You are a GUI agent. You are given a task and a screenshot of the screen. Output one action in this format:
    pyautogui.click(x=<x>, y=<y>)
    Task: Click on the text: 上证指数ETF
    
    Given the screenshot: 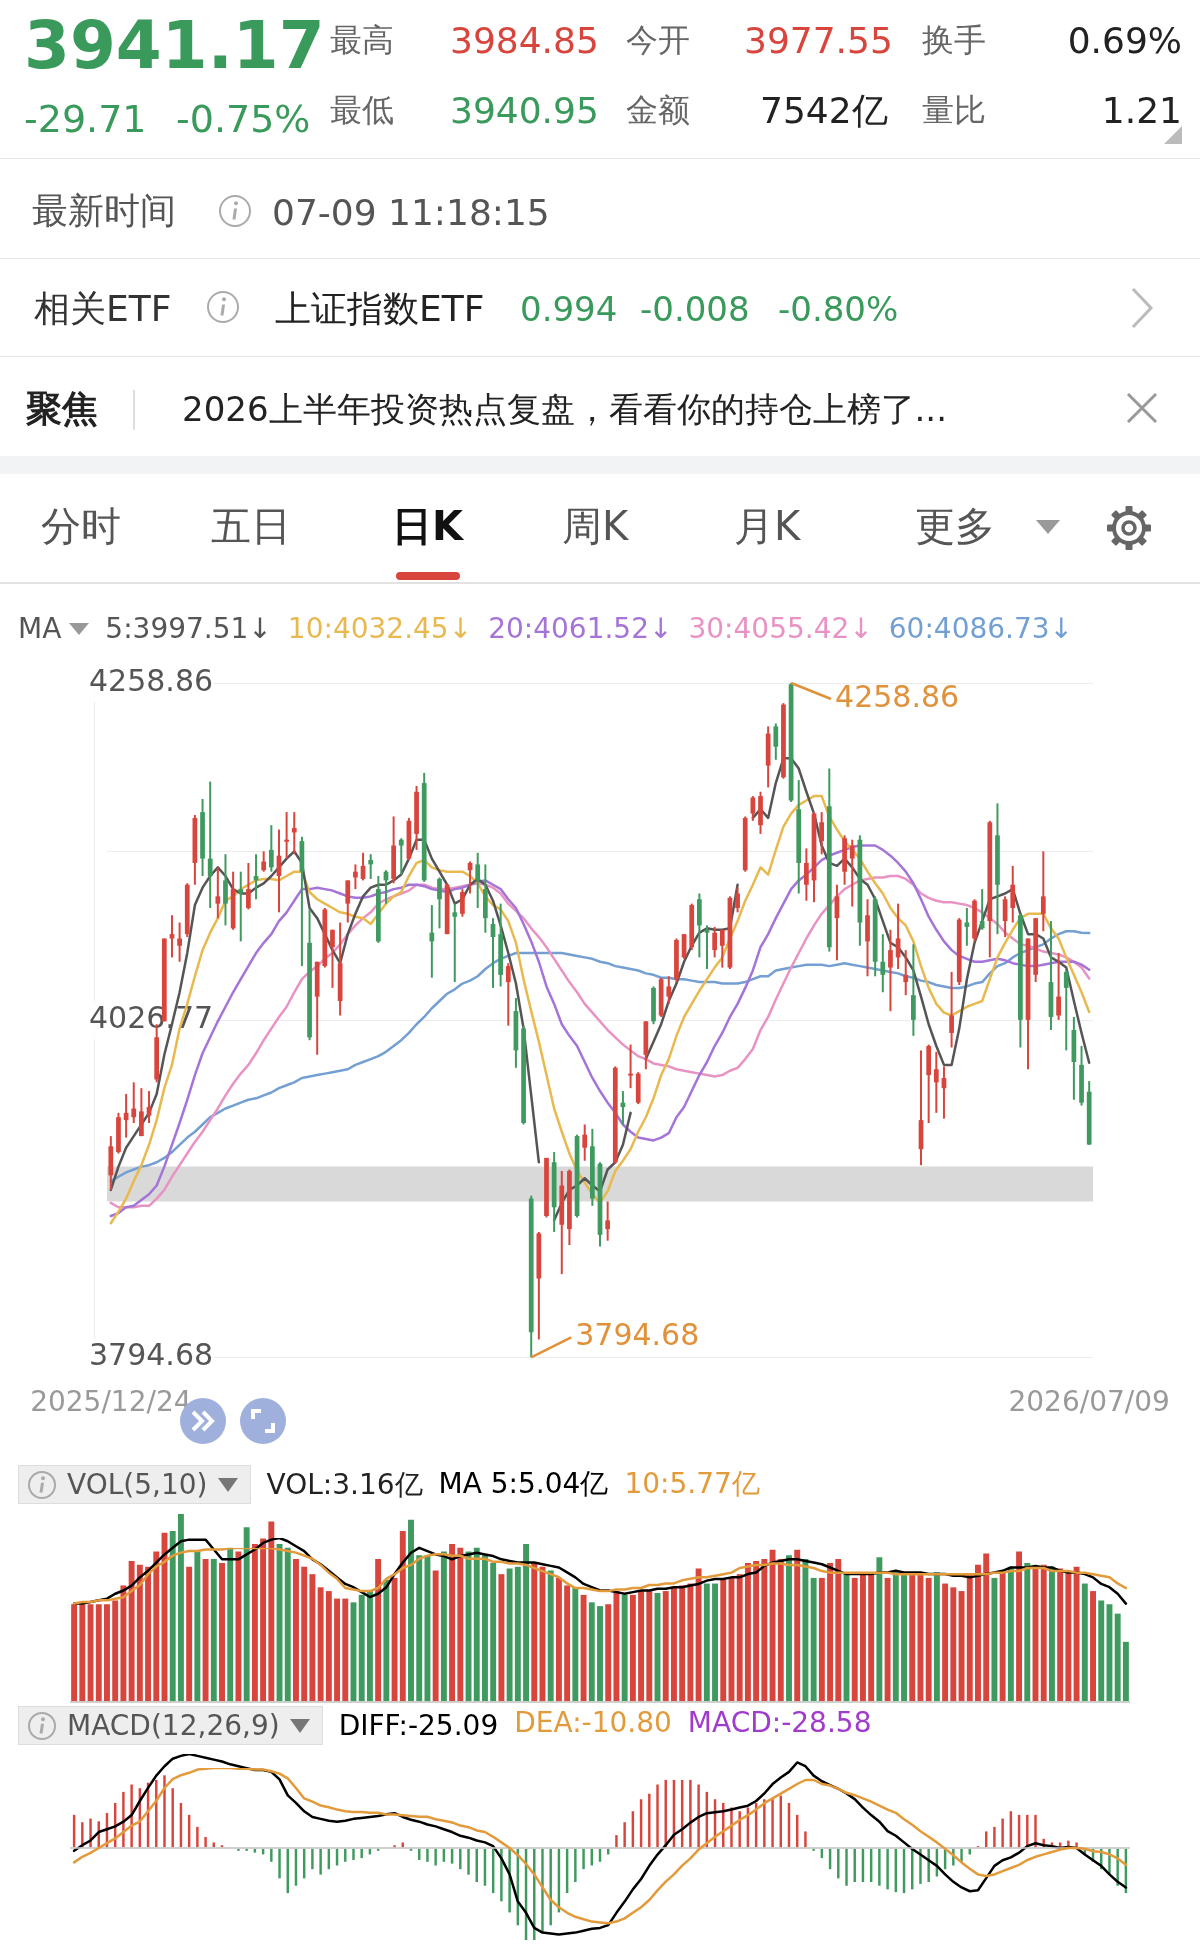 What is the action you would take?
    pyautogui.click(x=380, y=309)
    